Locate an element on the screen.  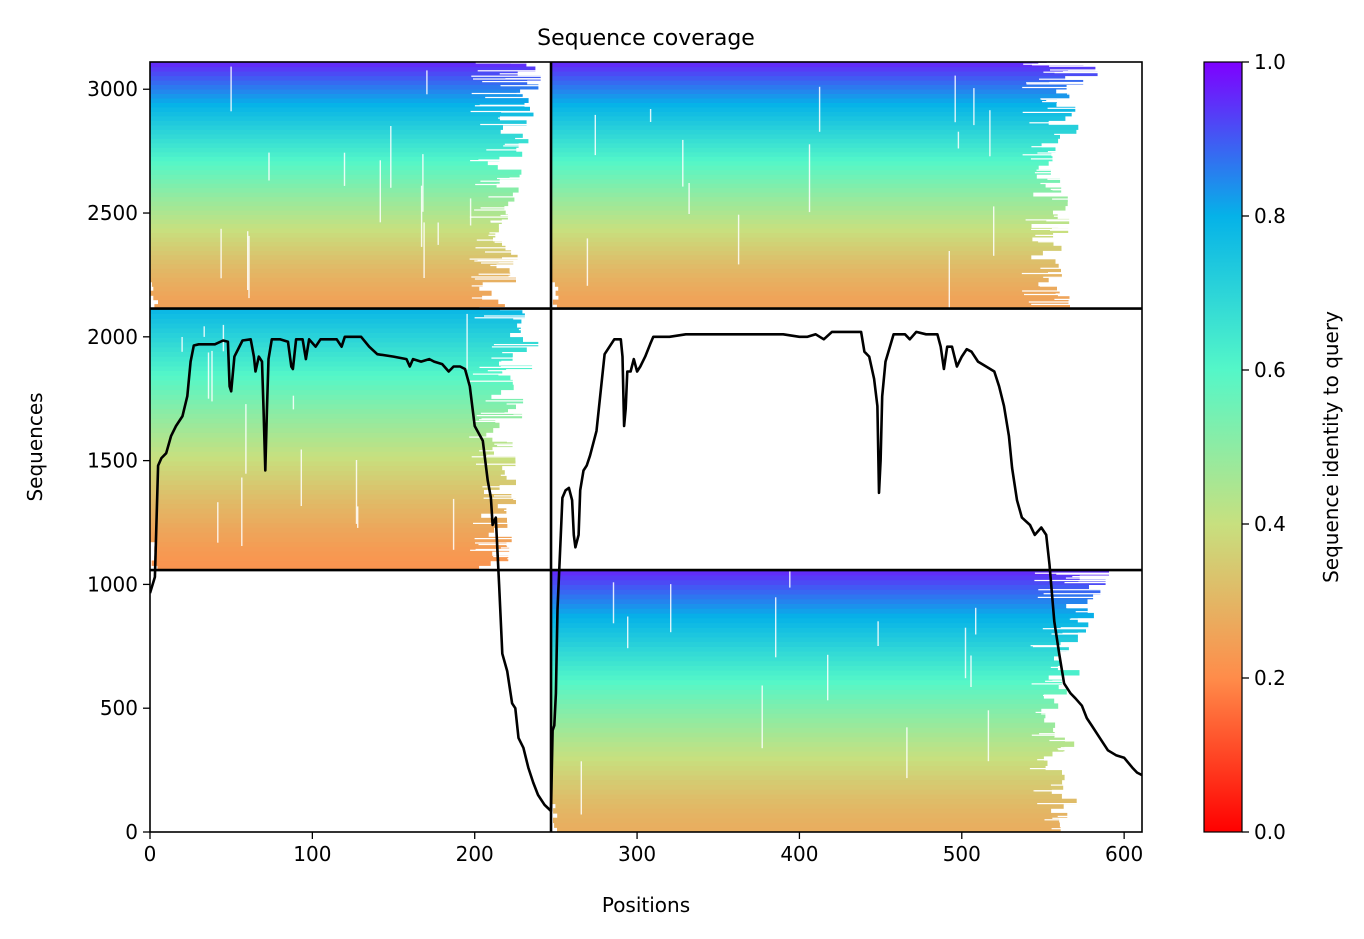
colorbar is located at coordinates (1223, 447).